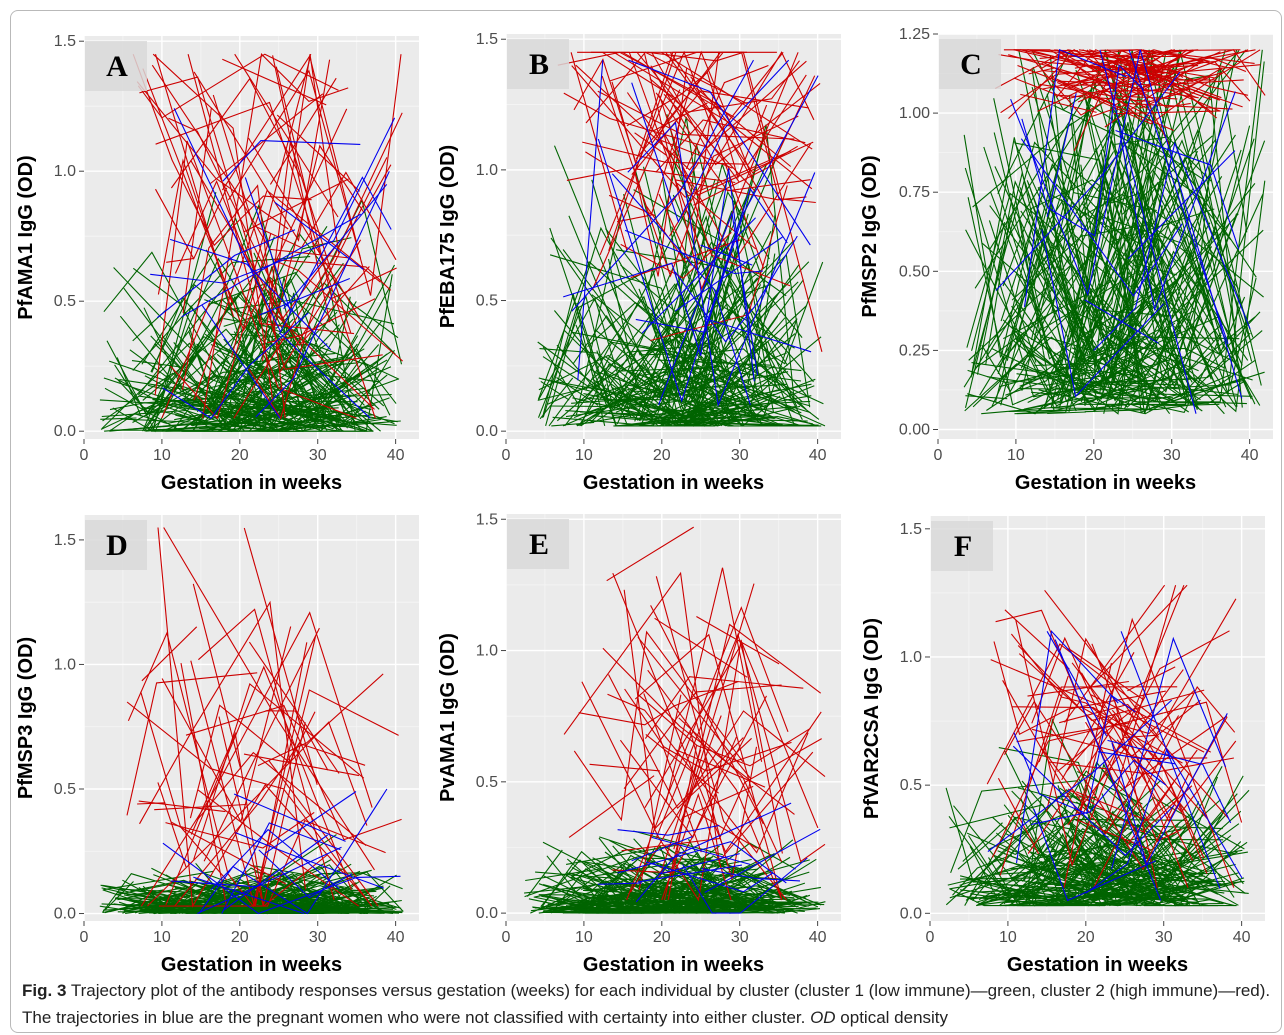 Image resolution: width=1284 pixels, height=1035 pixels. What do you see at coordinates (1105, 483) in the screenshot?
I see `x-axis-label: Gestation in weeks` at bounding box center [1105, 483].